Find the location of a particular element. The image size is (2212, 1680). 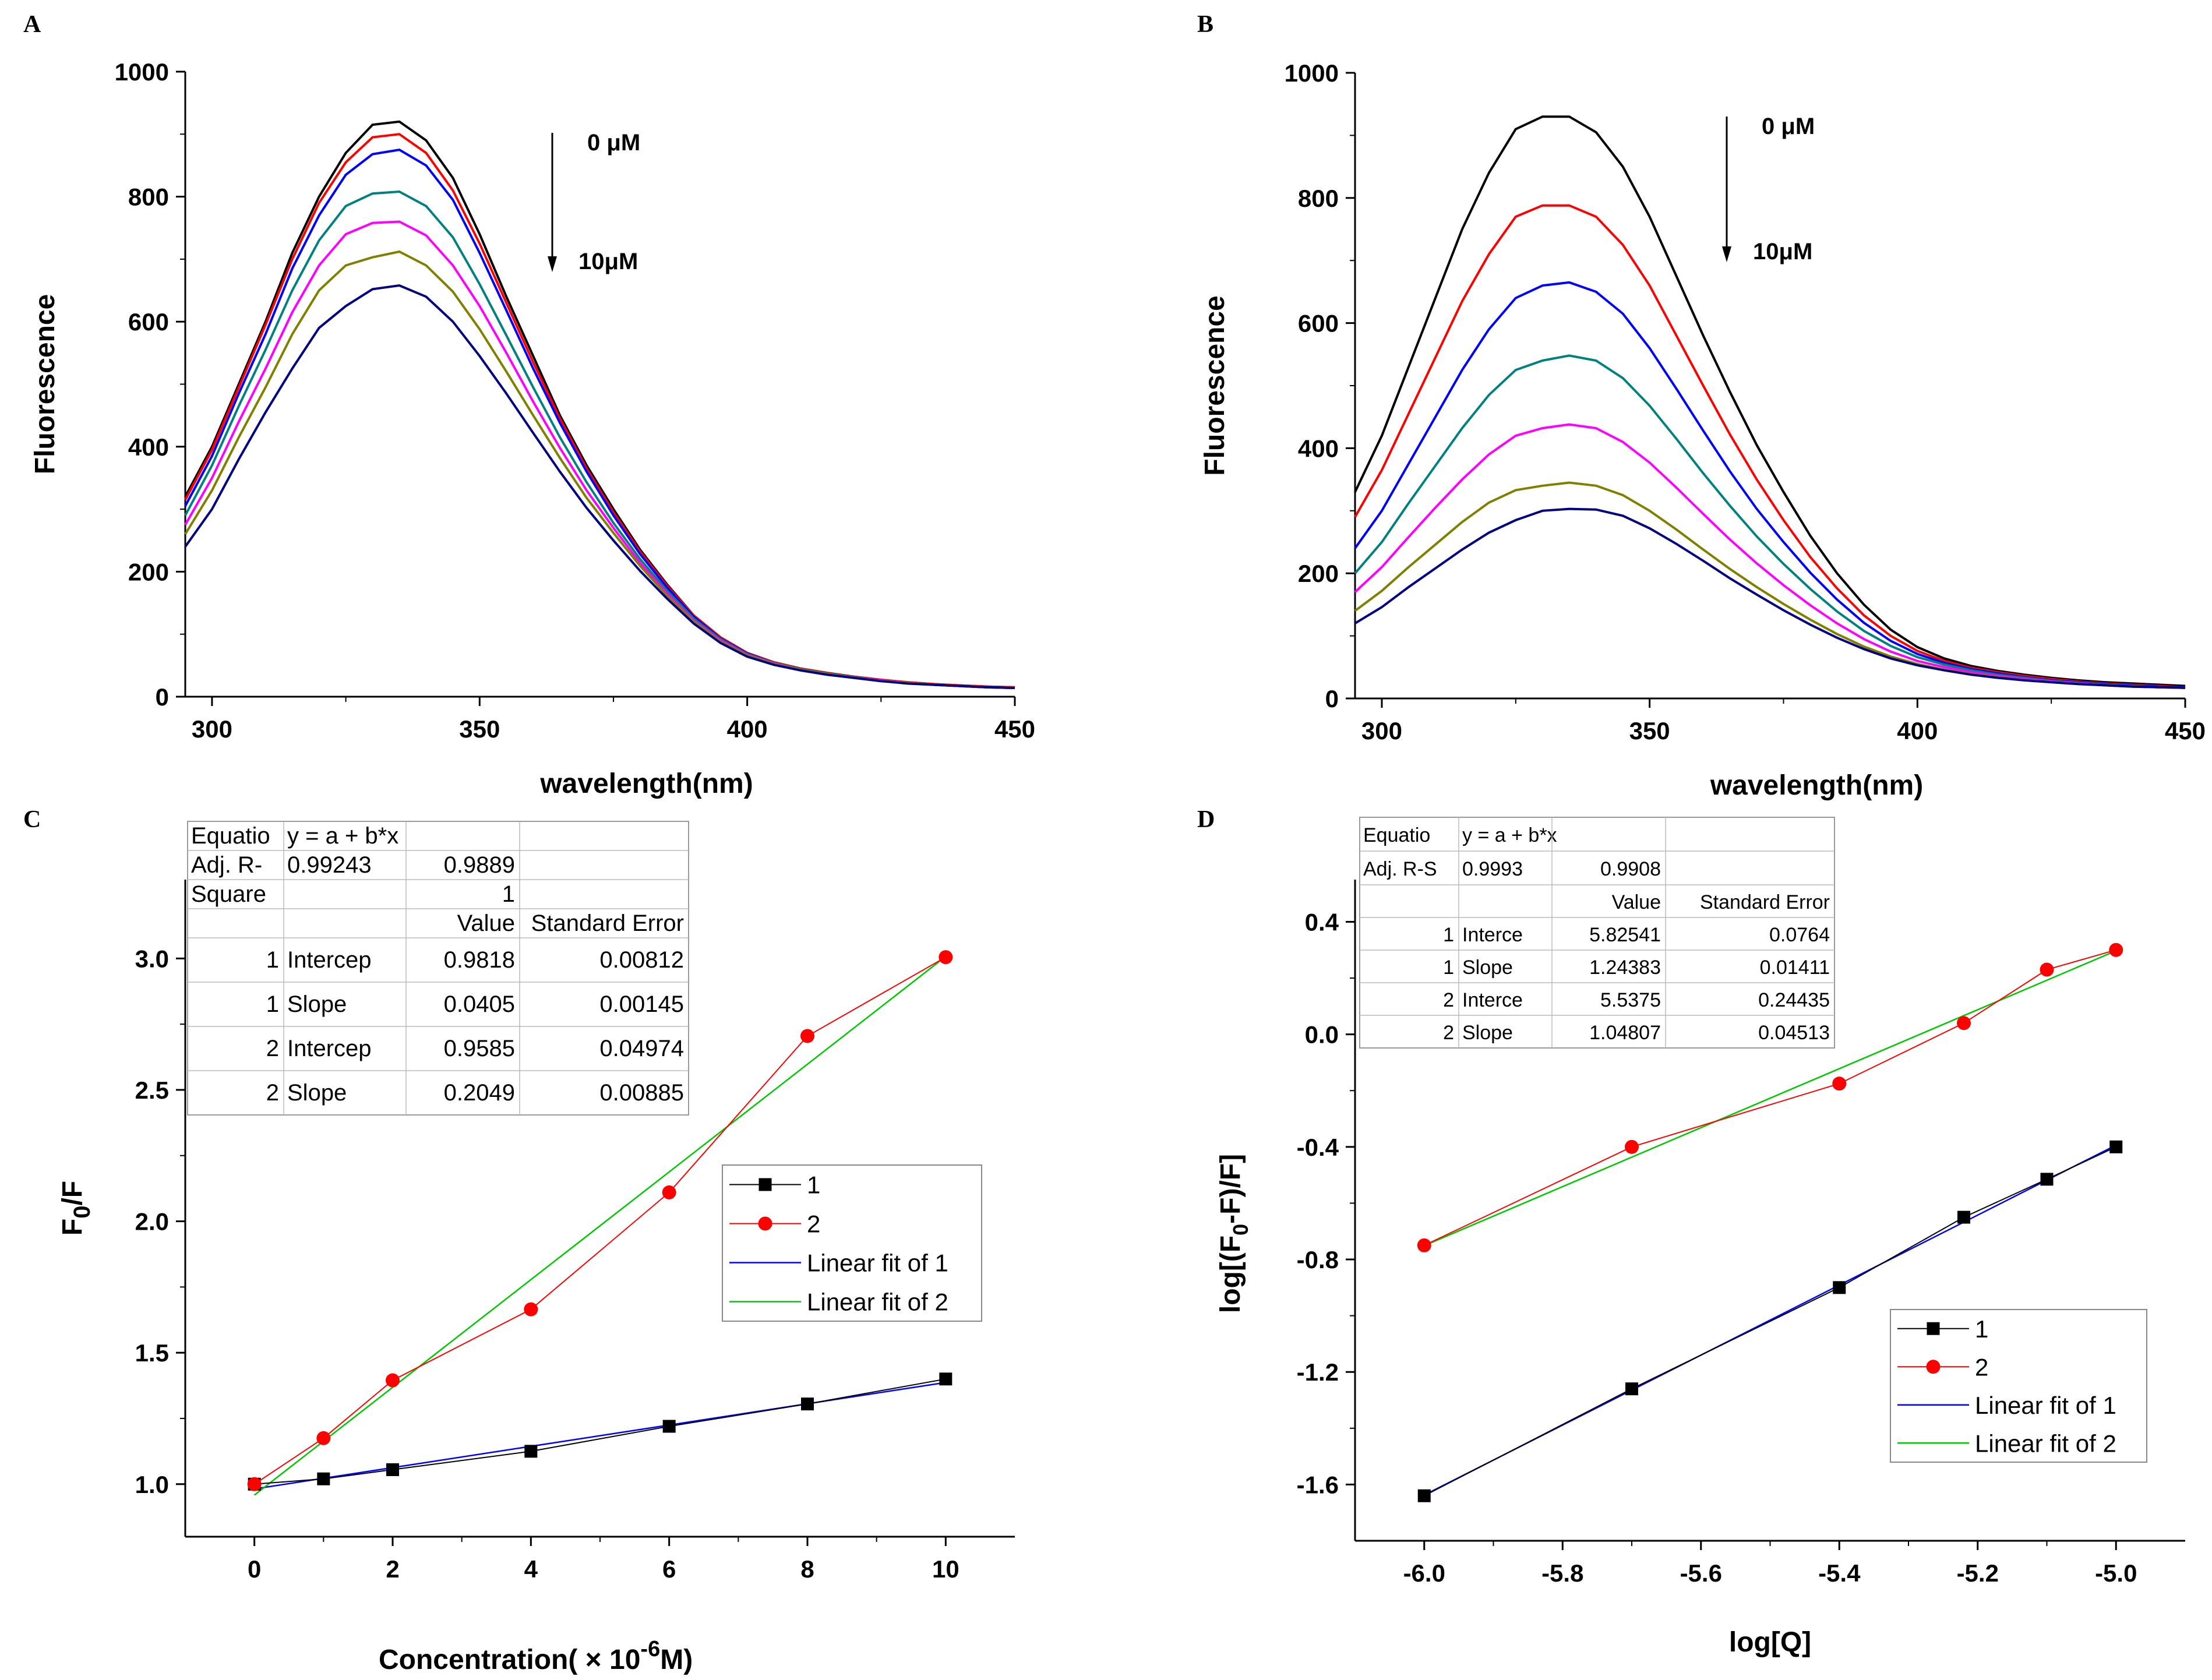

annotation-end: 10μM is located at coordinates (608, 261).